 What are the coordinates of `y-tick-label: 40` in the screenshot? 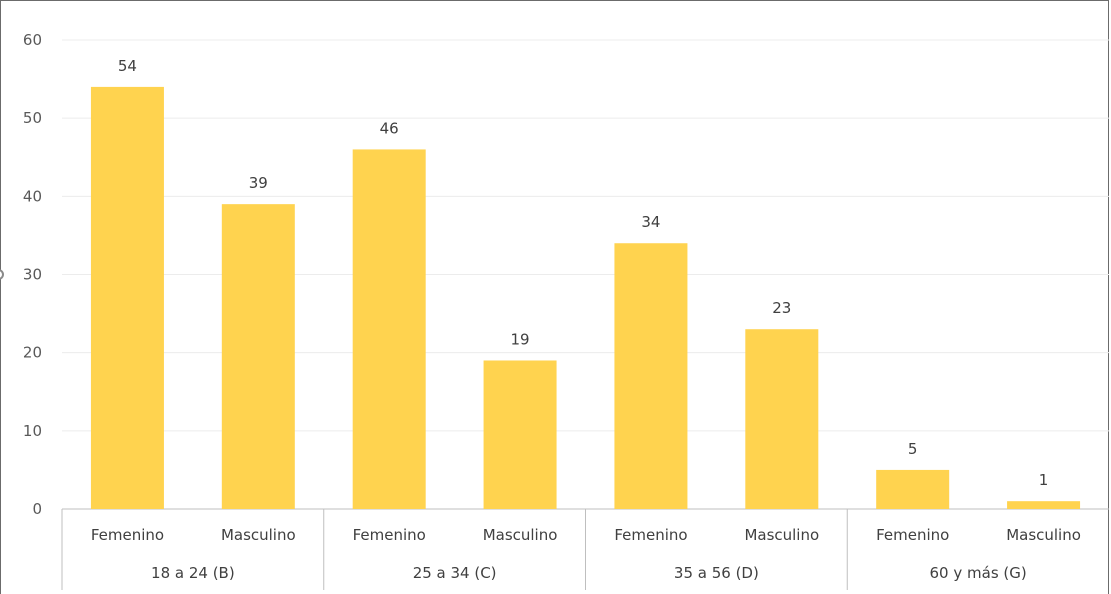 It's located at (32, 196).